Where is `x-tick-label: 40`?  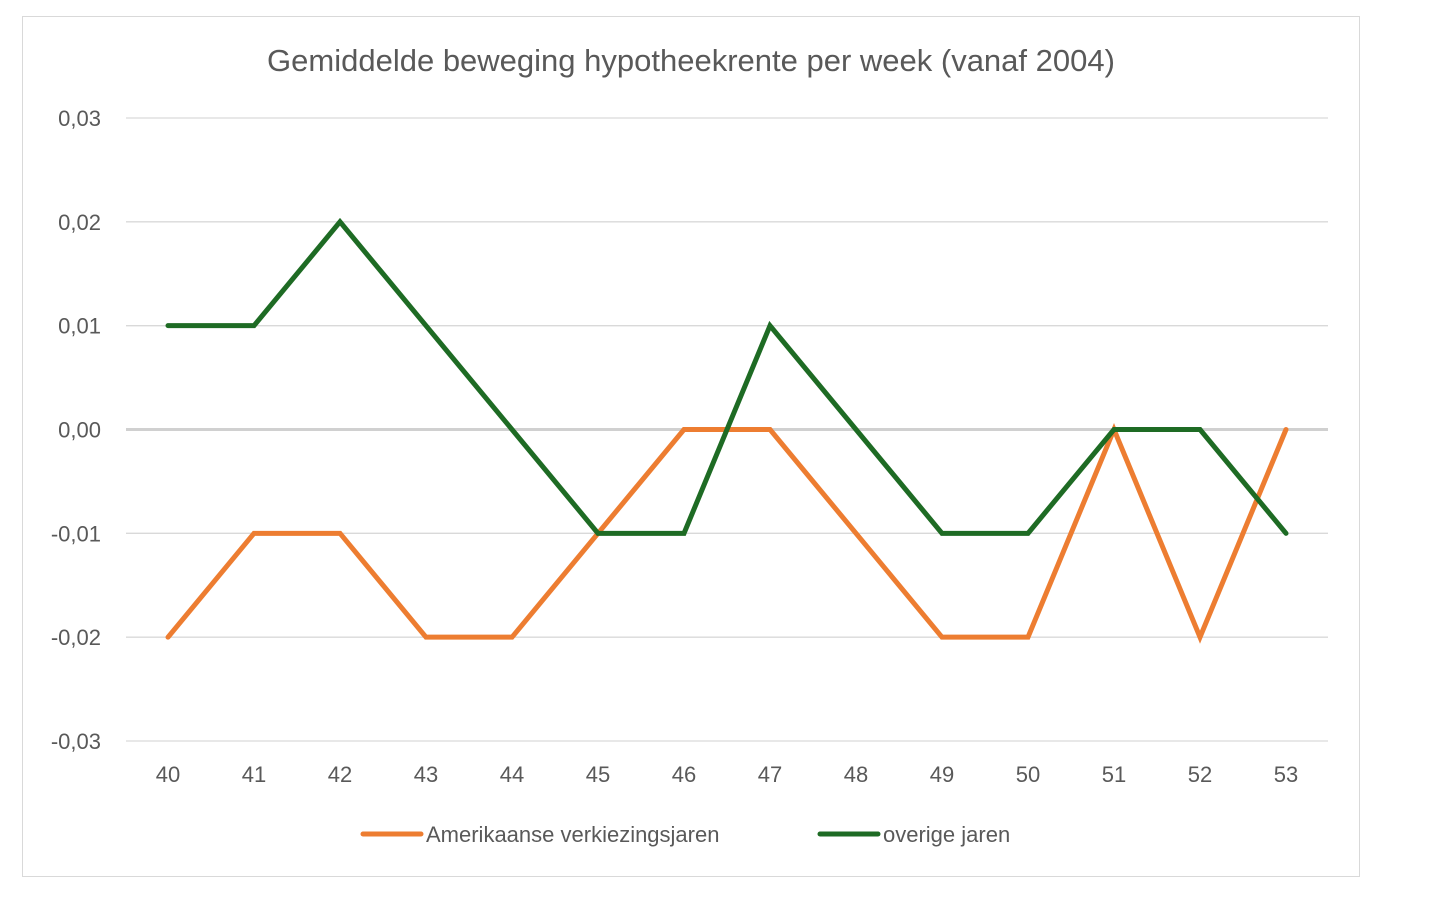 x-tick-label: 40 is located at coordinates (168, 774).